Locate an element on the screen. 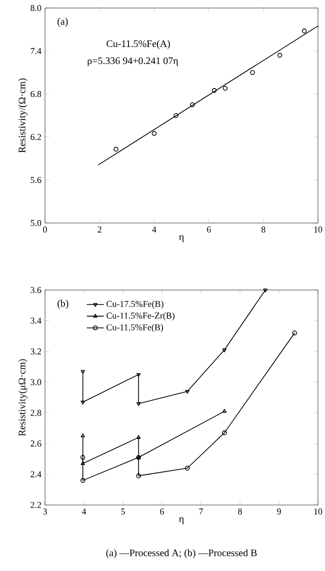  annotation: Cu-11.5%Fe(A) is located at coordinates (138, 45).